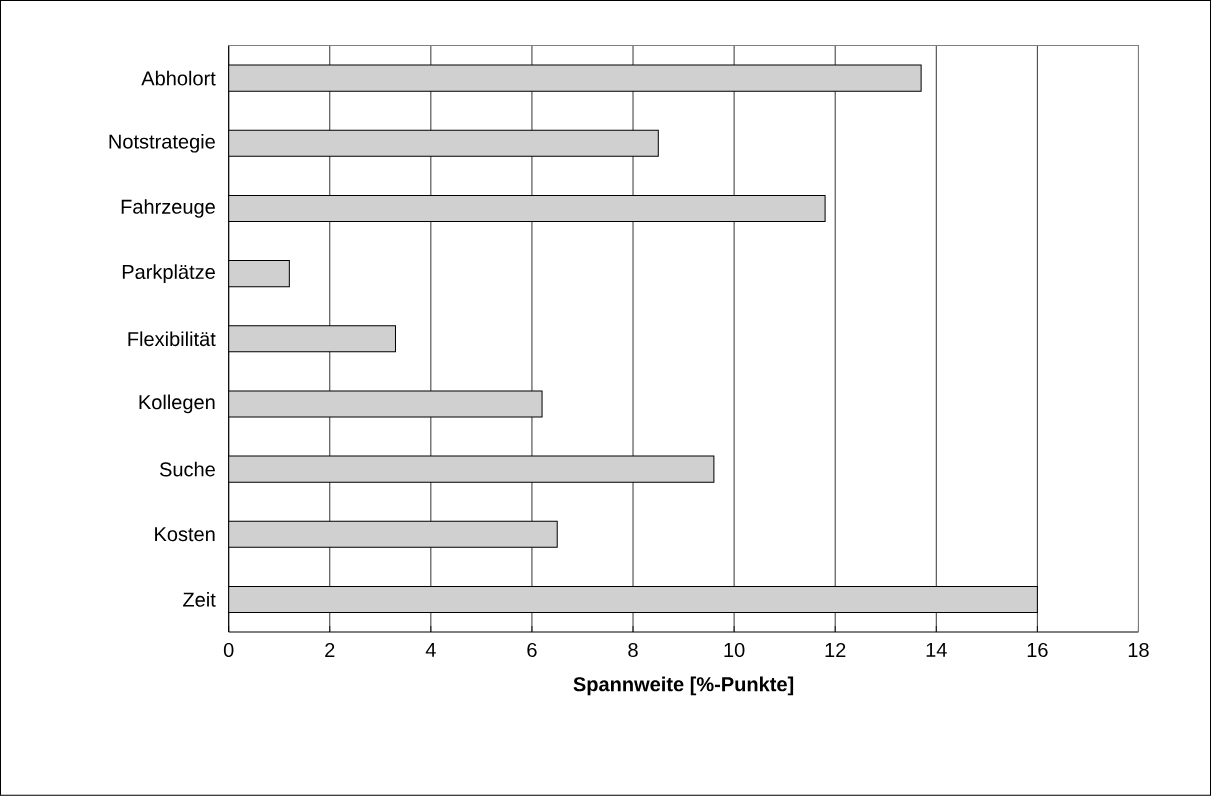  What do you see at coordinates (187, 469) in the screenshot?
I see `y-tick-label: Suche` at bounding box center [187, 469].